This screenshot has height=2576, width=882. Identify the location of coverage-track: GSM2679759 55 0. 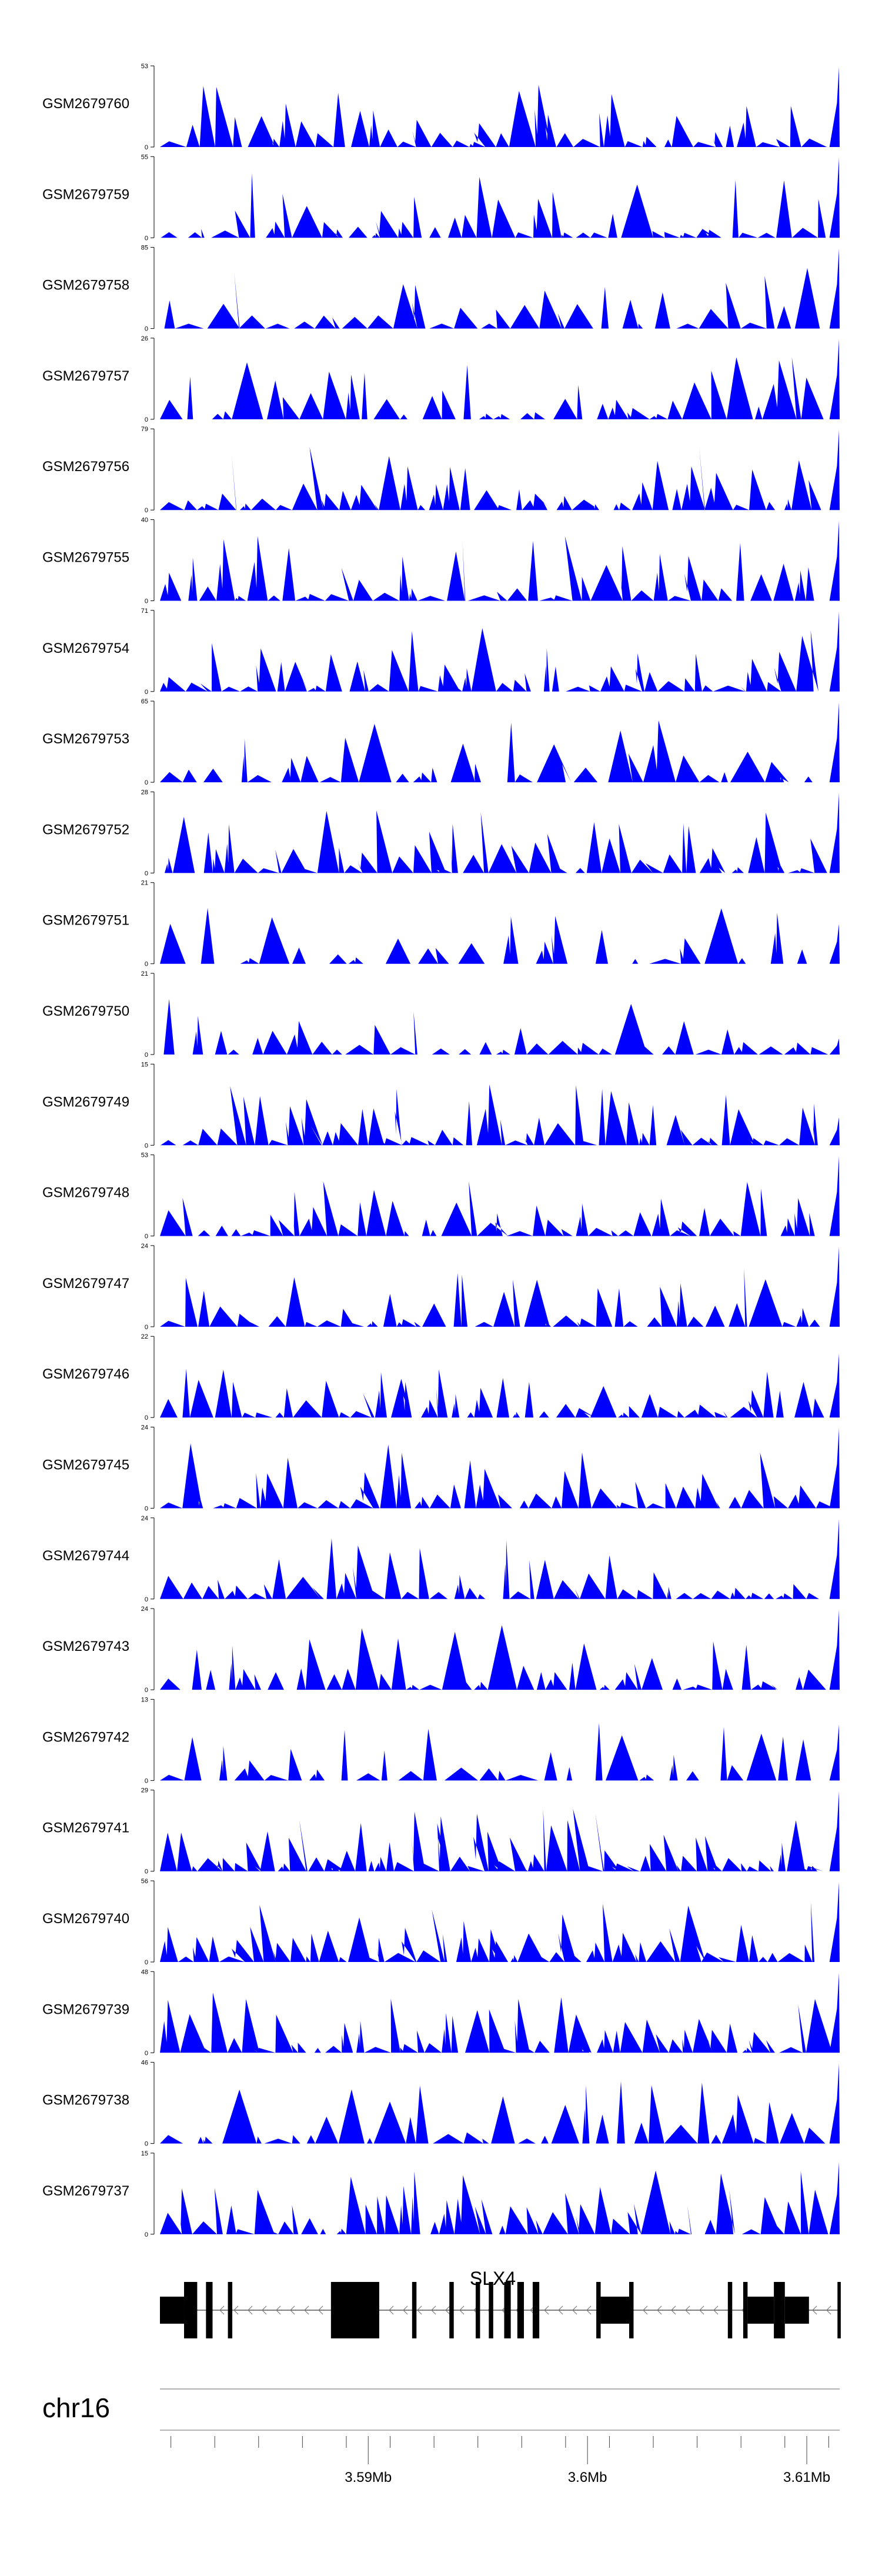
(441, 198).